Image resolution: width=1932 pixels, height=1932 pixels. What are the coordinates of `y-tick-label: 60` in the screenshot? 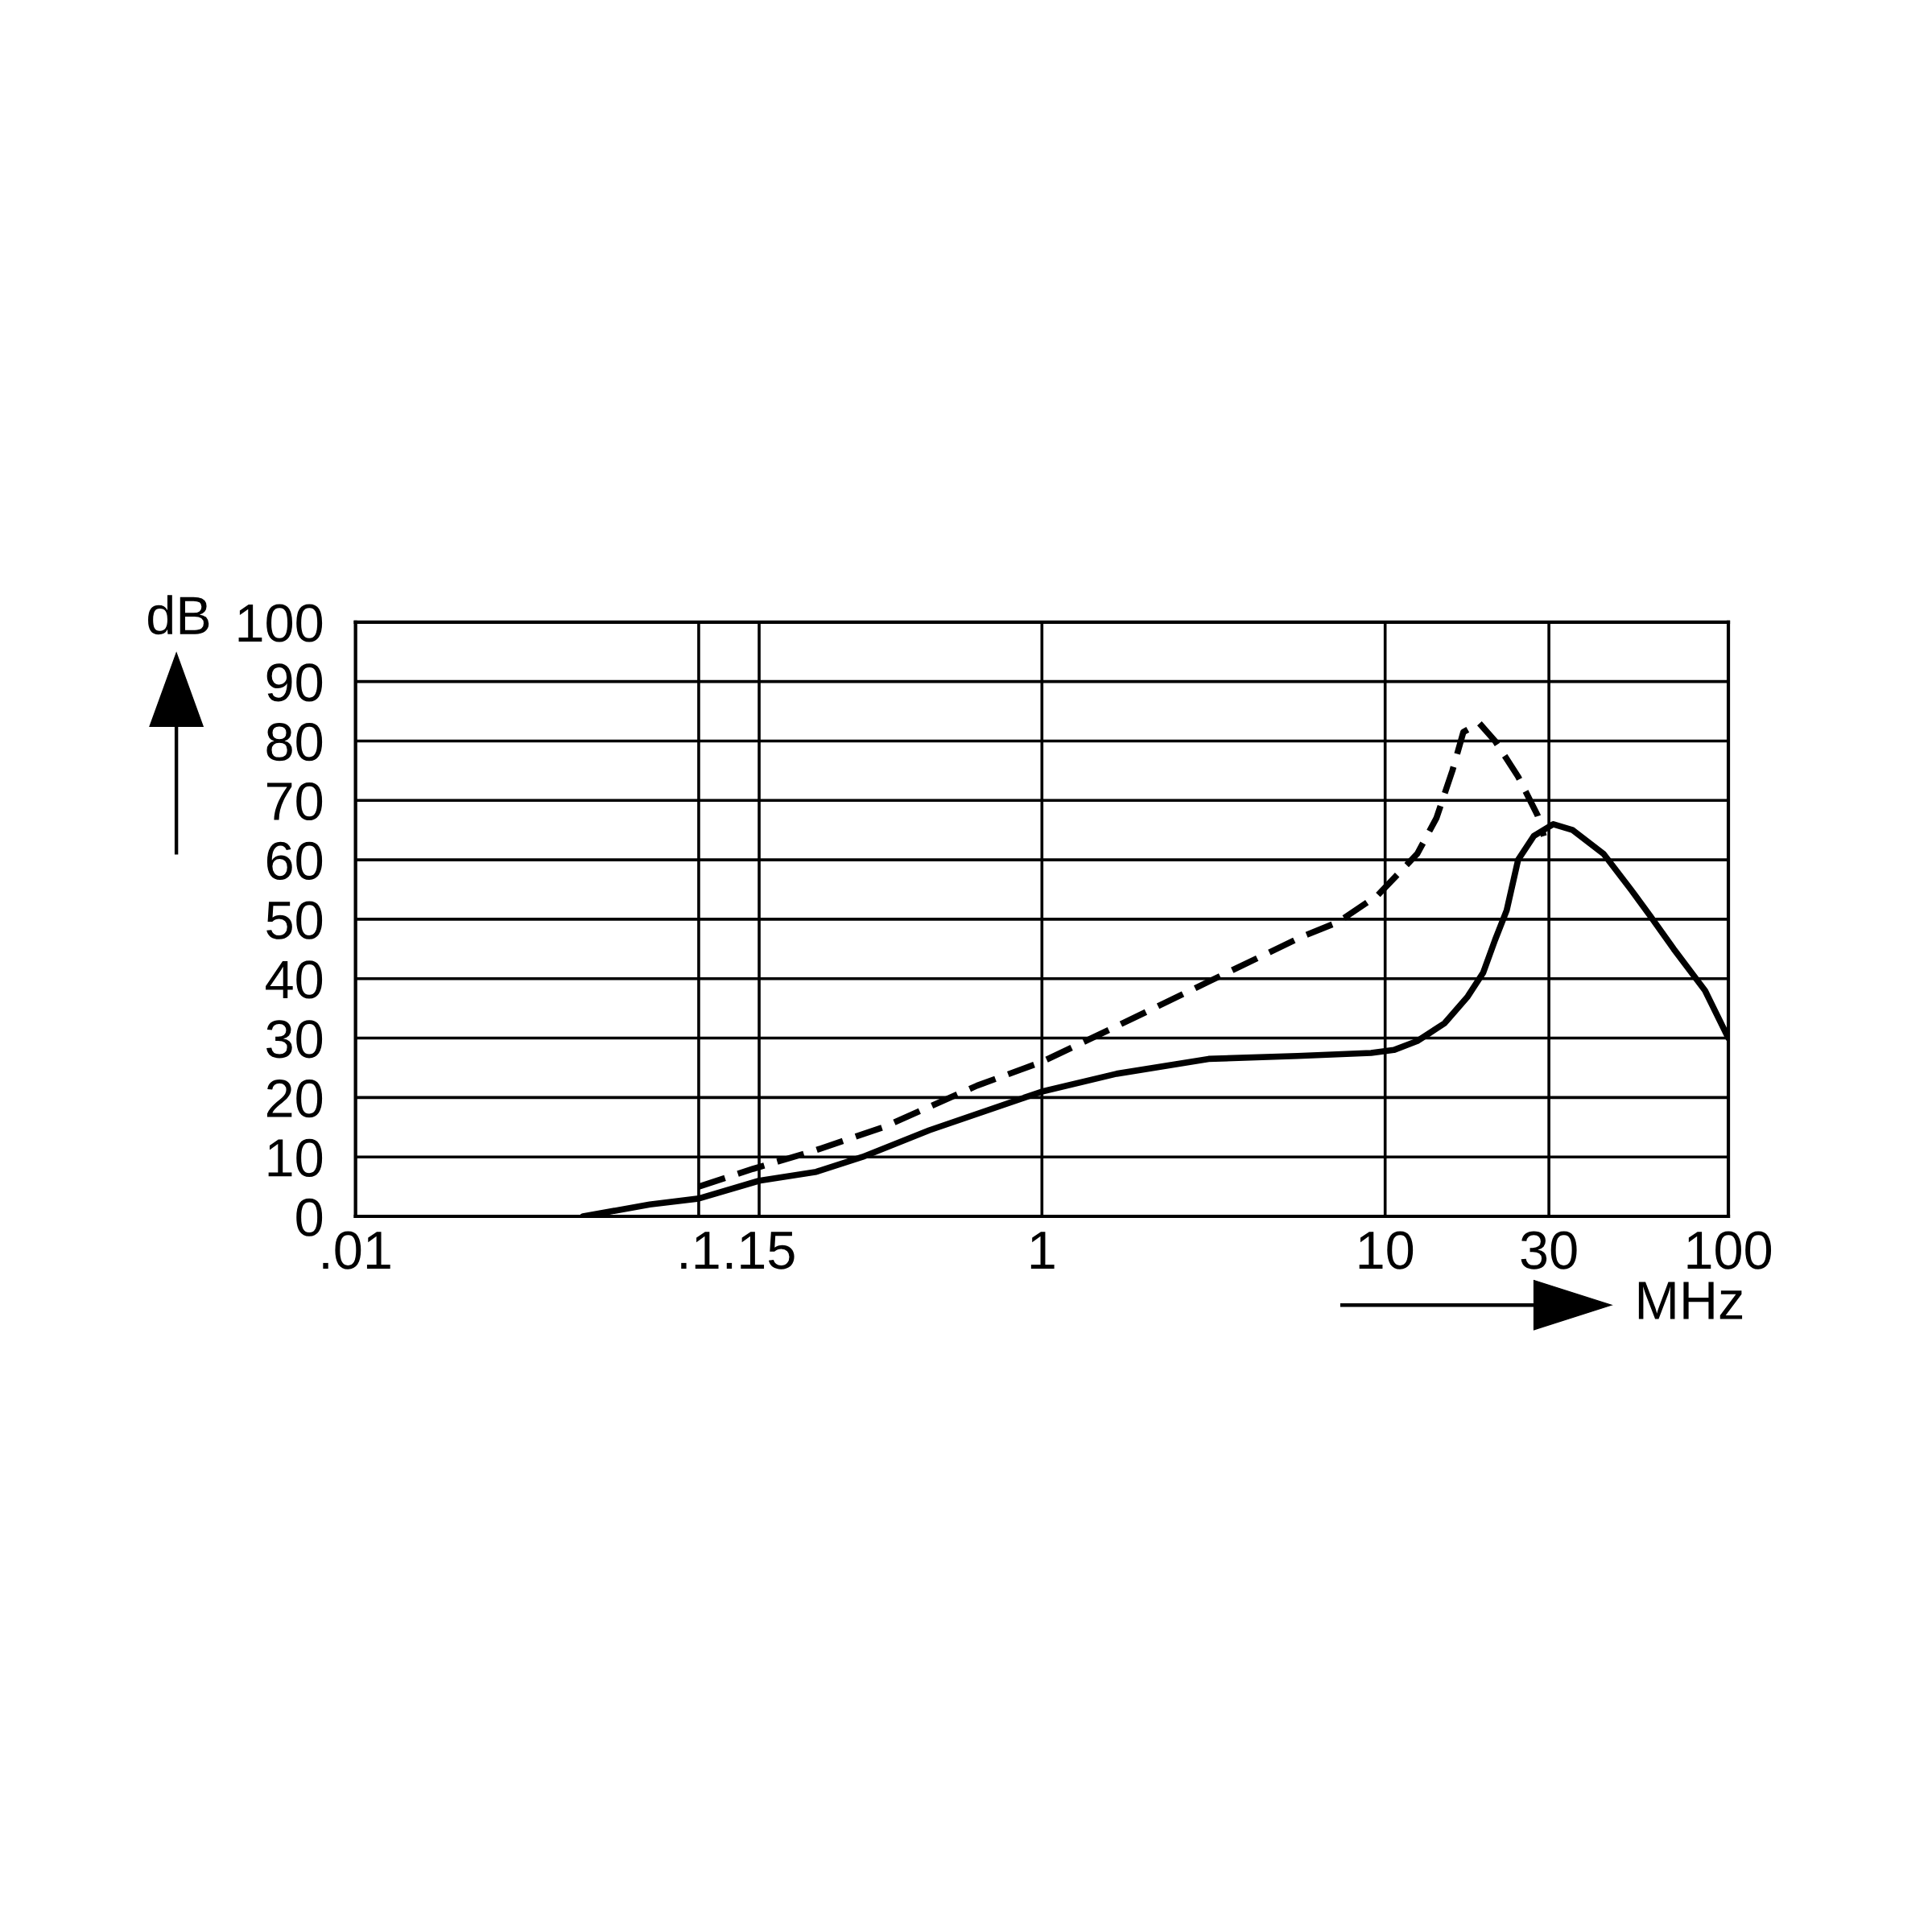 It's located at (294, 860).